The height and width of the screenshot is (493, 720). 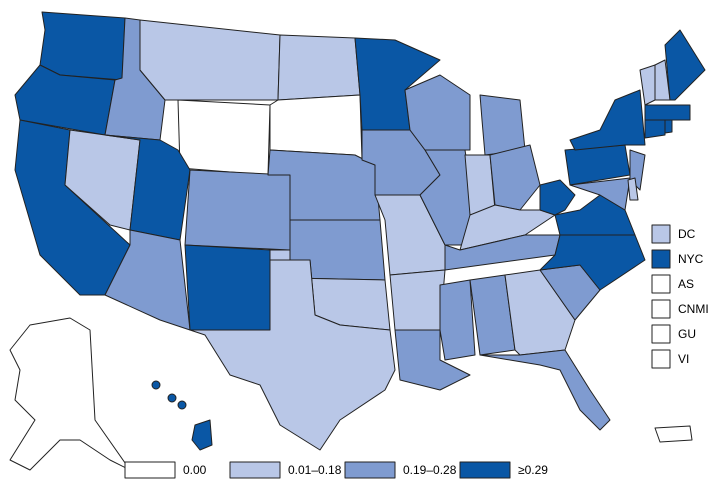 I want to click on territory-label: CNMI, so click(x=693, y=309).